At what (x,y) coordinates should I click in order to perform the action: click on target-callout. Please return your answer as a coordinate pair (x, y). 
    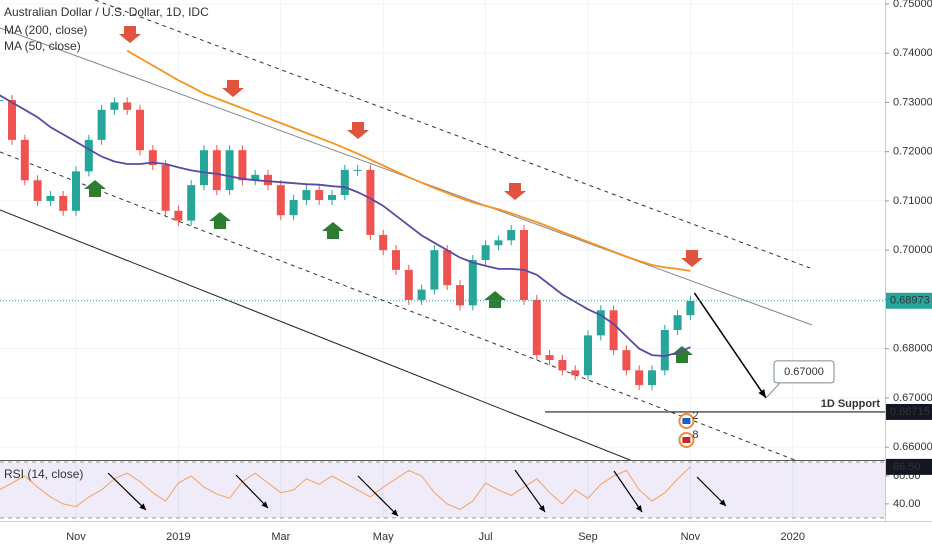
    Looking at the image, I should click on (804, 372).